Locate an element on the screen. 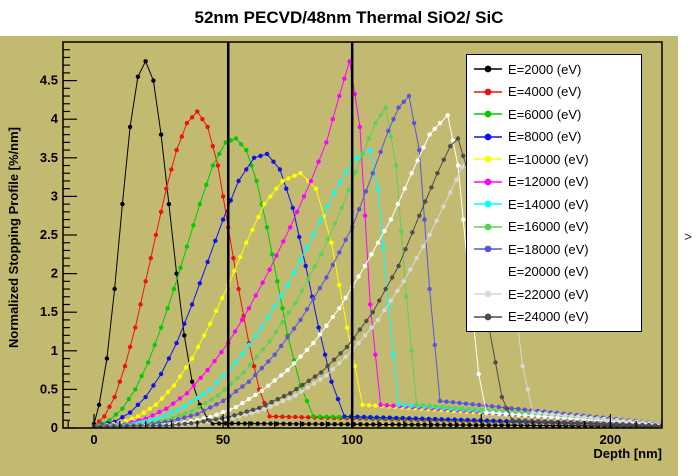  legend-label: E=6000 (eV) is located at coordinates (545, 114).